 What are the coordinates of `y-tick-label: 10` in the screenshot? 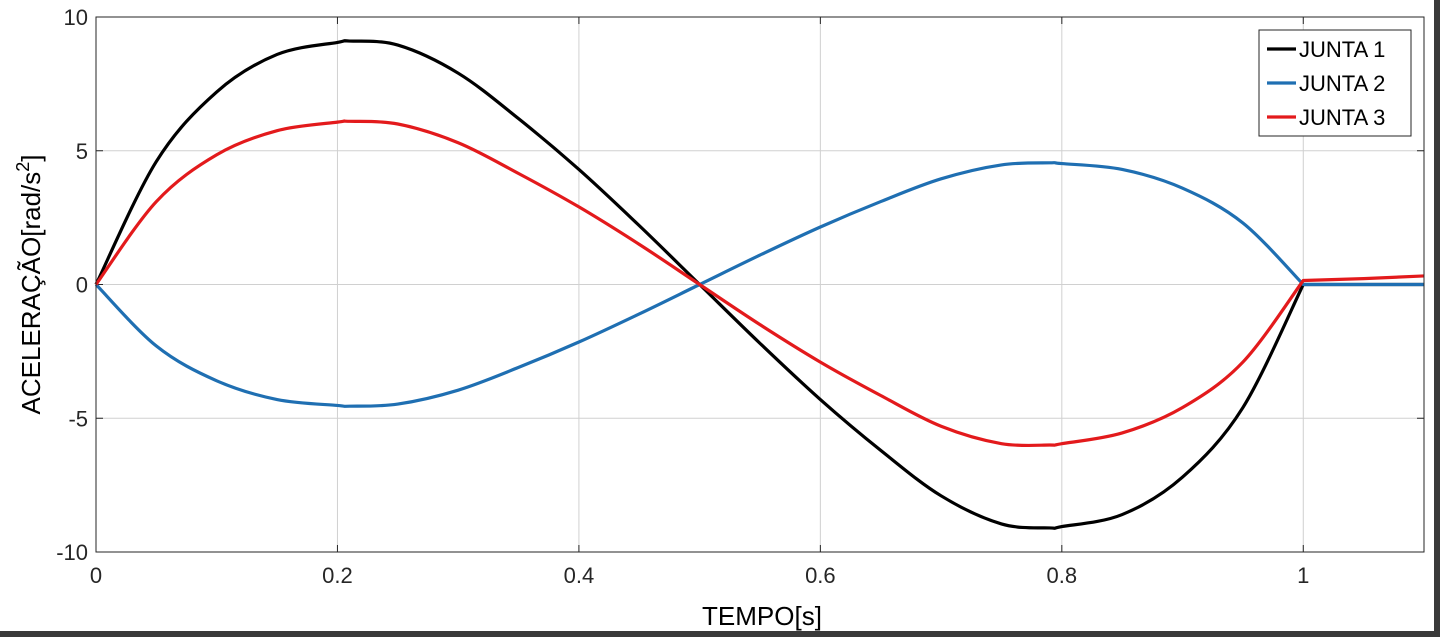 It's located at (76, 17).